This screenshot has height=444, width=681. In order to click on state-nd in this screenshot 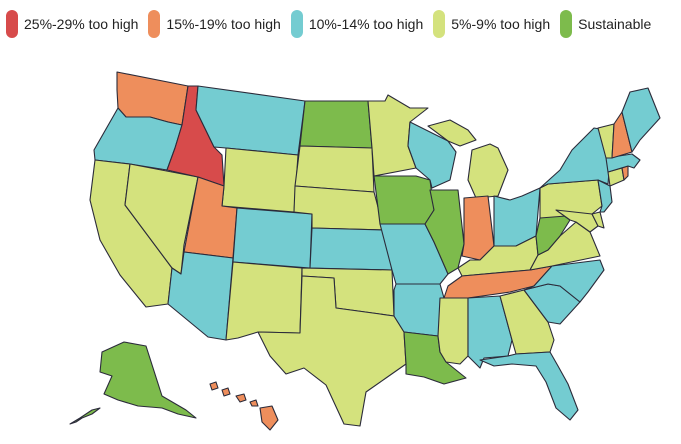, I will do `click(336, 124)`.